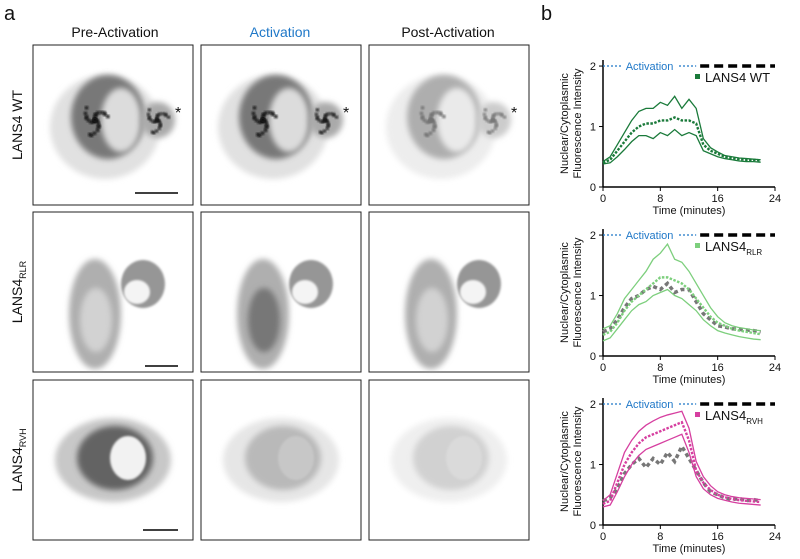 The width and height of the screenshot is (800, 559). Describe the element at coordinates (23, 437) in the screenshot. I see `row-label-sub: RVH` at that location.